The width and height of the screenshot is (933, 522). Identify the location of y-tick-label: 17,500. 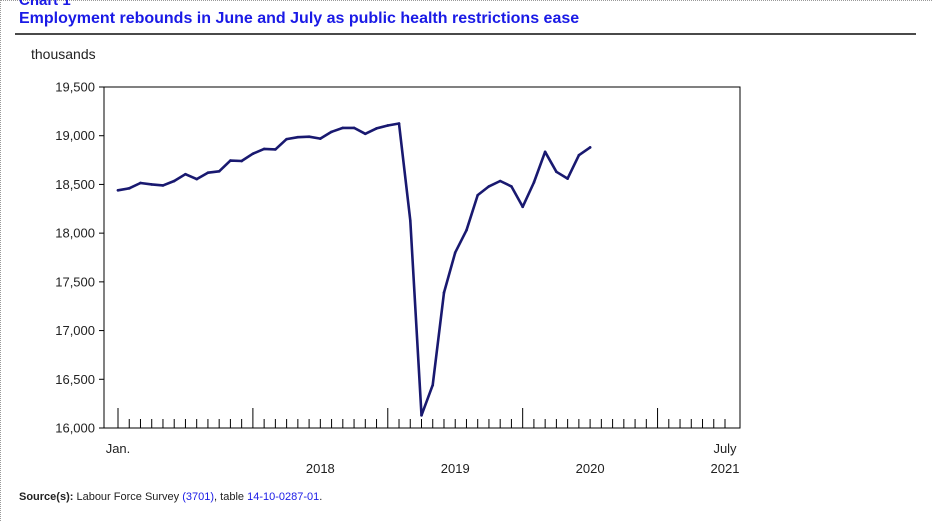
(75, 281).